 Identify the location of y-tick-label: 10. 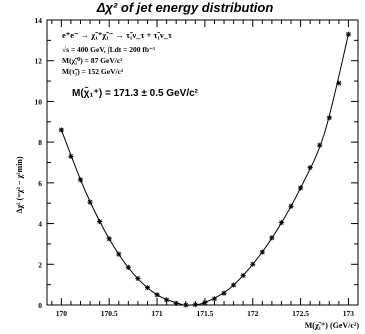
(39, 101).